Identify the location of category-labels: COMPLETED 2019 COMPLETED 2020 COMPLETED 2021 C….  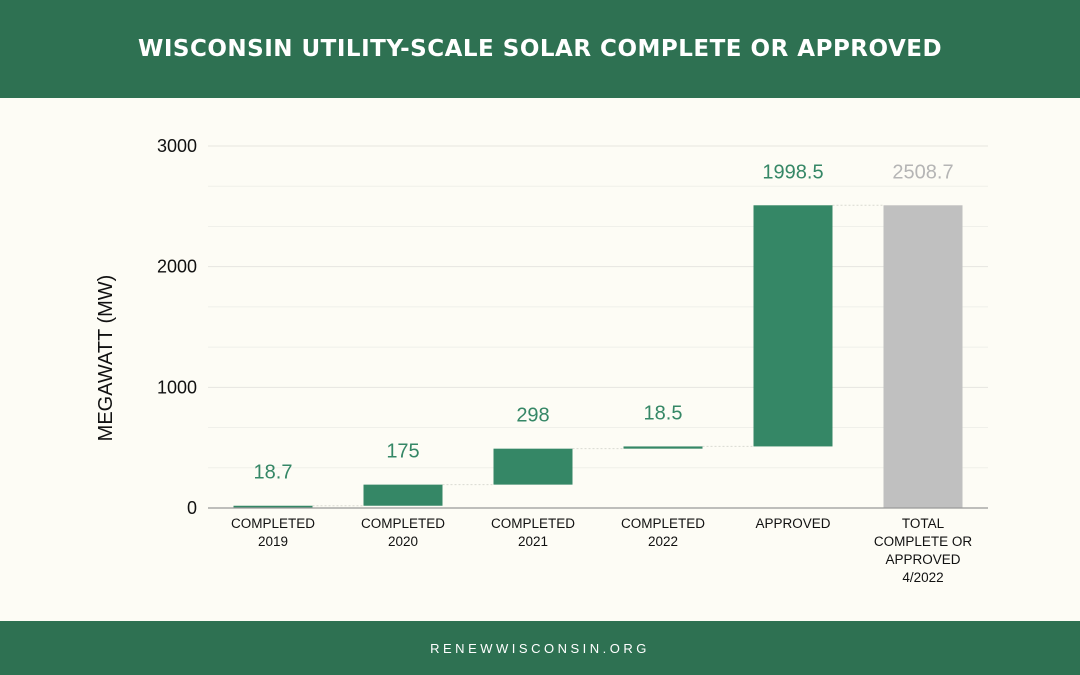
(601, 550).